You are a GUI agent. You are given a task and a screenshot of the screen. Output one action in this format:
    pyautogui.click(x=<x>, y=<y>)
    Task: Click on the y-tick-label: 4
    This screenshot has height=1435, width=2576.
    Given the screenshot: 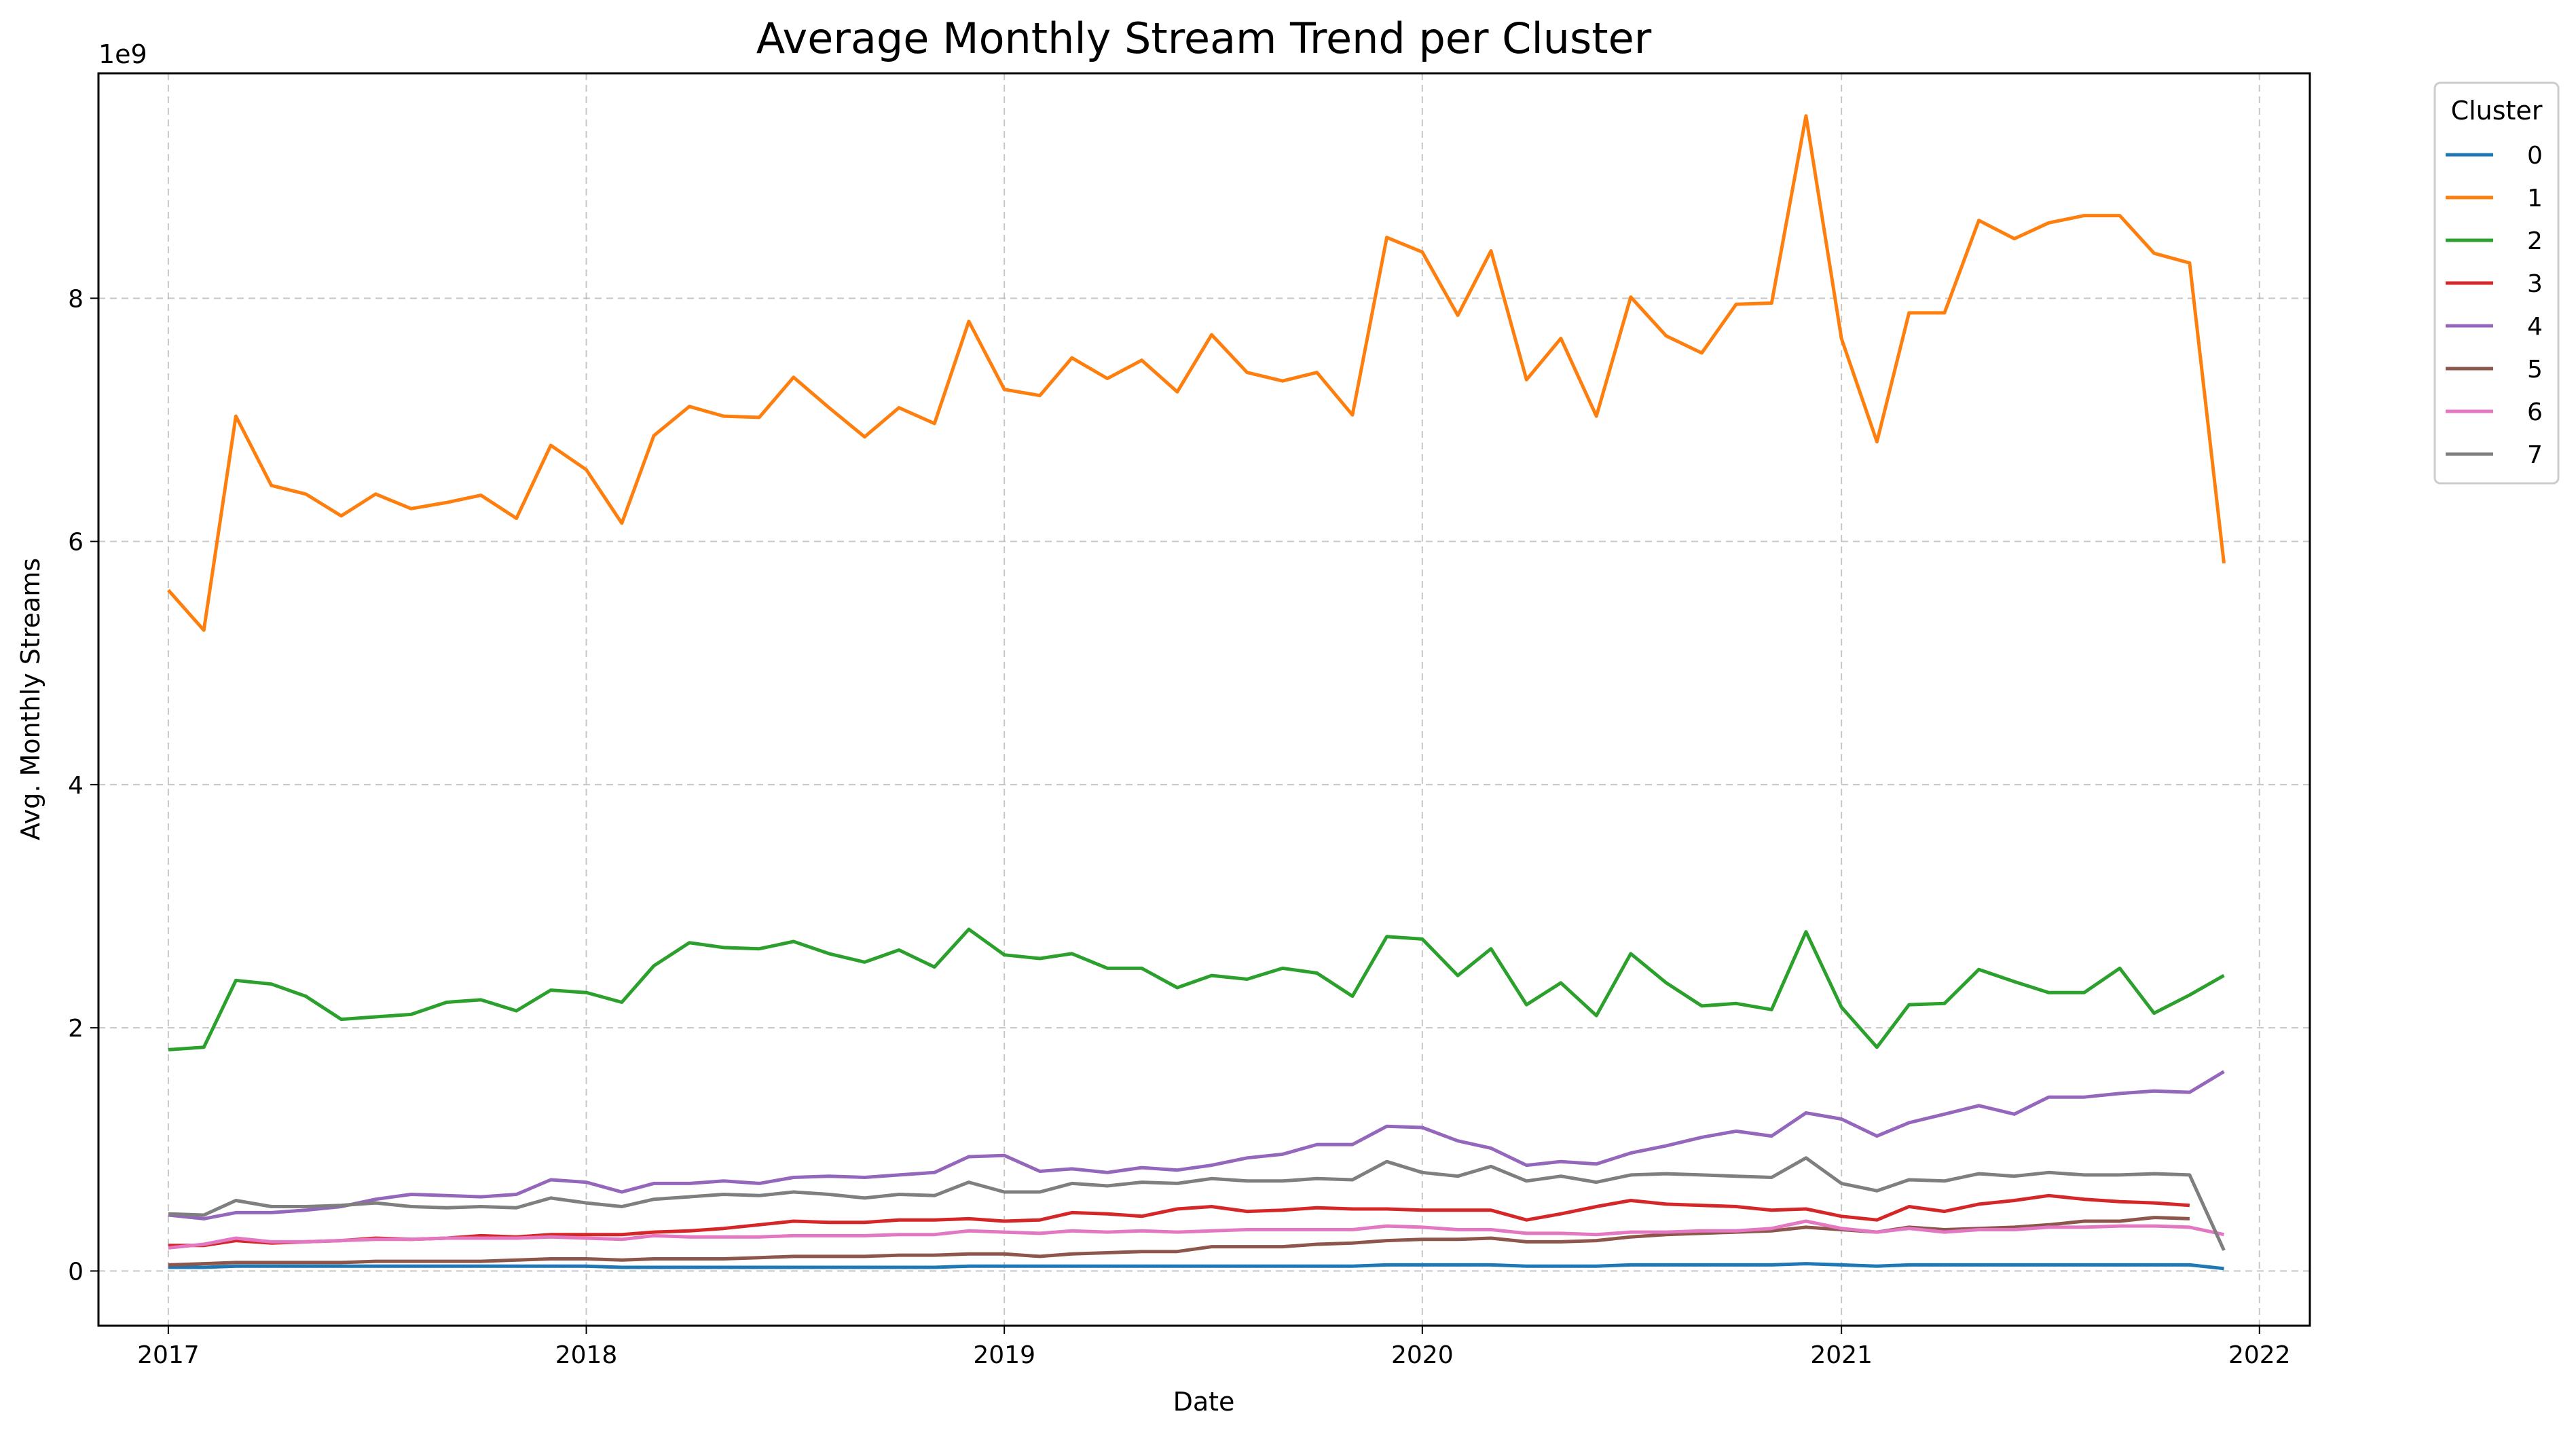 What is the action you would take?
    pyautogui.click(x=76, y=786)
    